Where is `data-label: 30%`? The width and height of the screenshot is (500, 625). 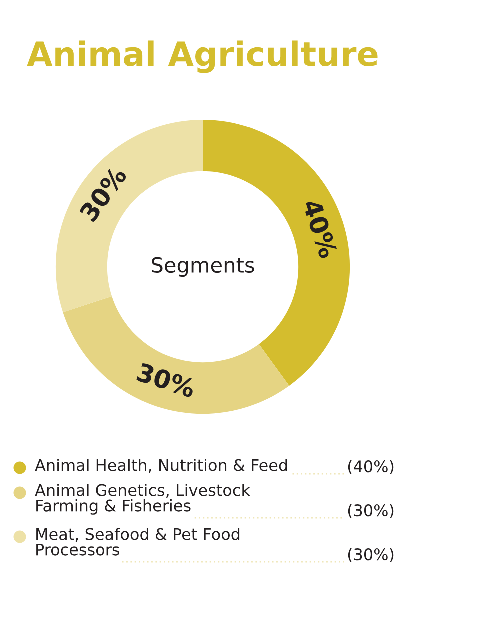 data-label: 30% is located at coordinates (166, 380).